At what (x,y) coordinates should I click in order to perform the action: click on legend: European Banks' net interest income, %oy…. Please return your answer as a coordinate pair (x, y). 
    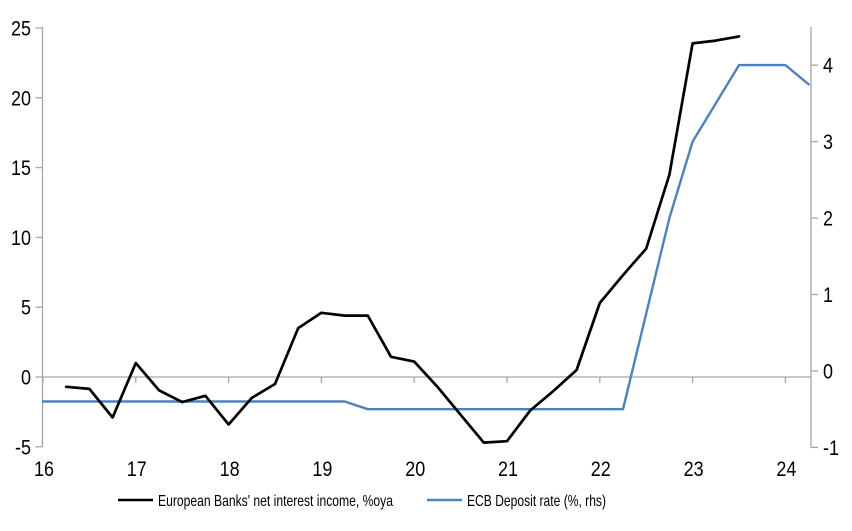
    Looking at the image, I should click on (362, 501).